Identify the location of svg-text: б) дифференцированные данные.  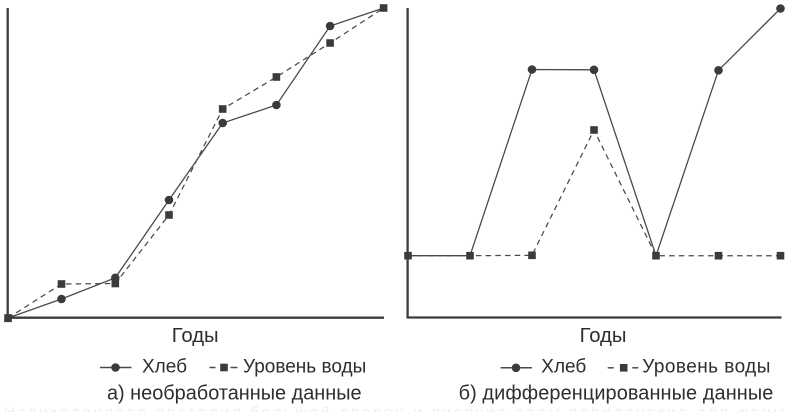
(616, 394).